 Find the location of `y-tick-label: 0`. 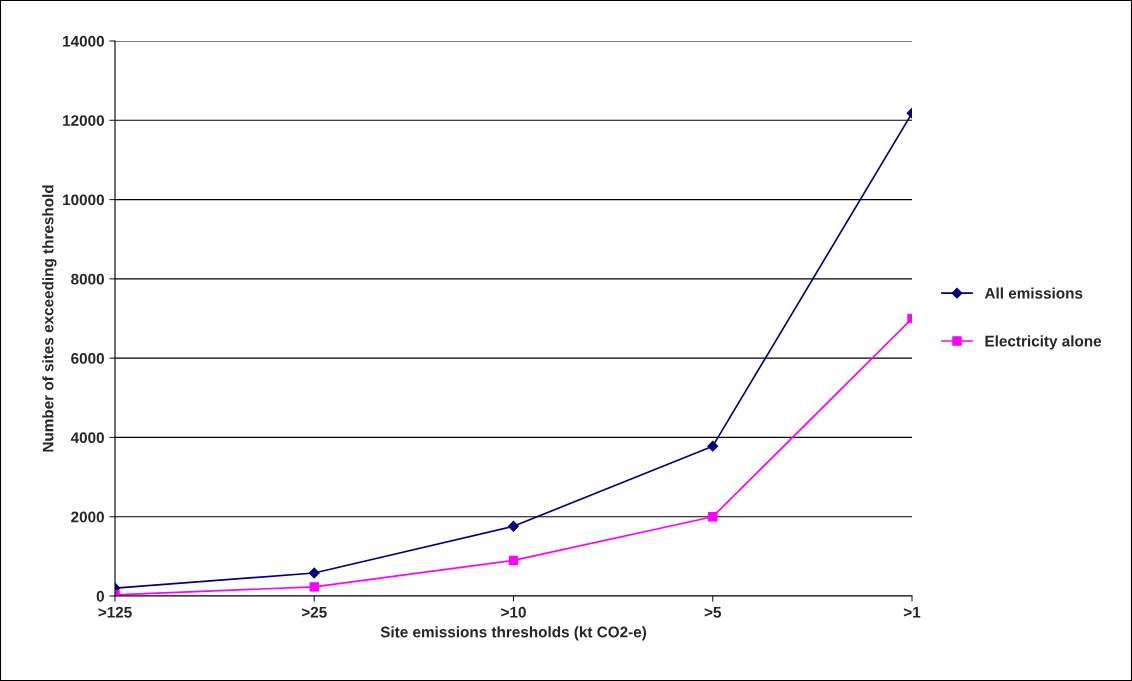

y-tick-label: 0 is located at coordinates (100, 596).